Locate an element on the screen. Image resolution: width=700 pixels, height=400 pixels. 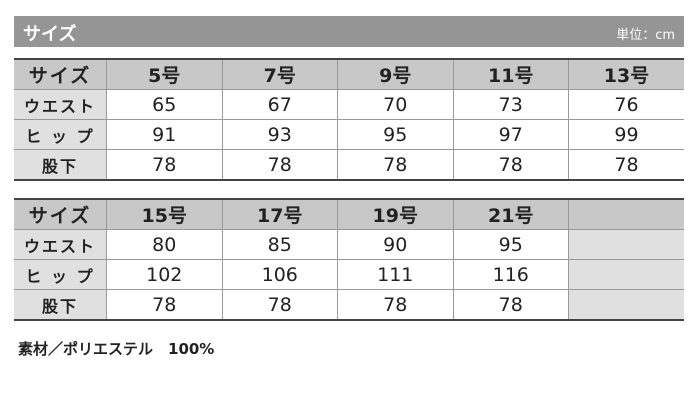
size-header-cell: 5号 is located at coordinates (164, 74).